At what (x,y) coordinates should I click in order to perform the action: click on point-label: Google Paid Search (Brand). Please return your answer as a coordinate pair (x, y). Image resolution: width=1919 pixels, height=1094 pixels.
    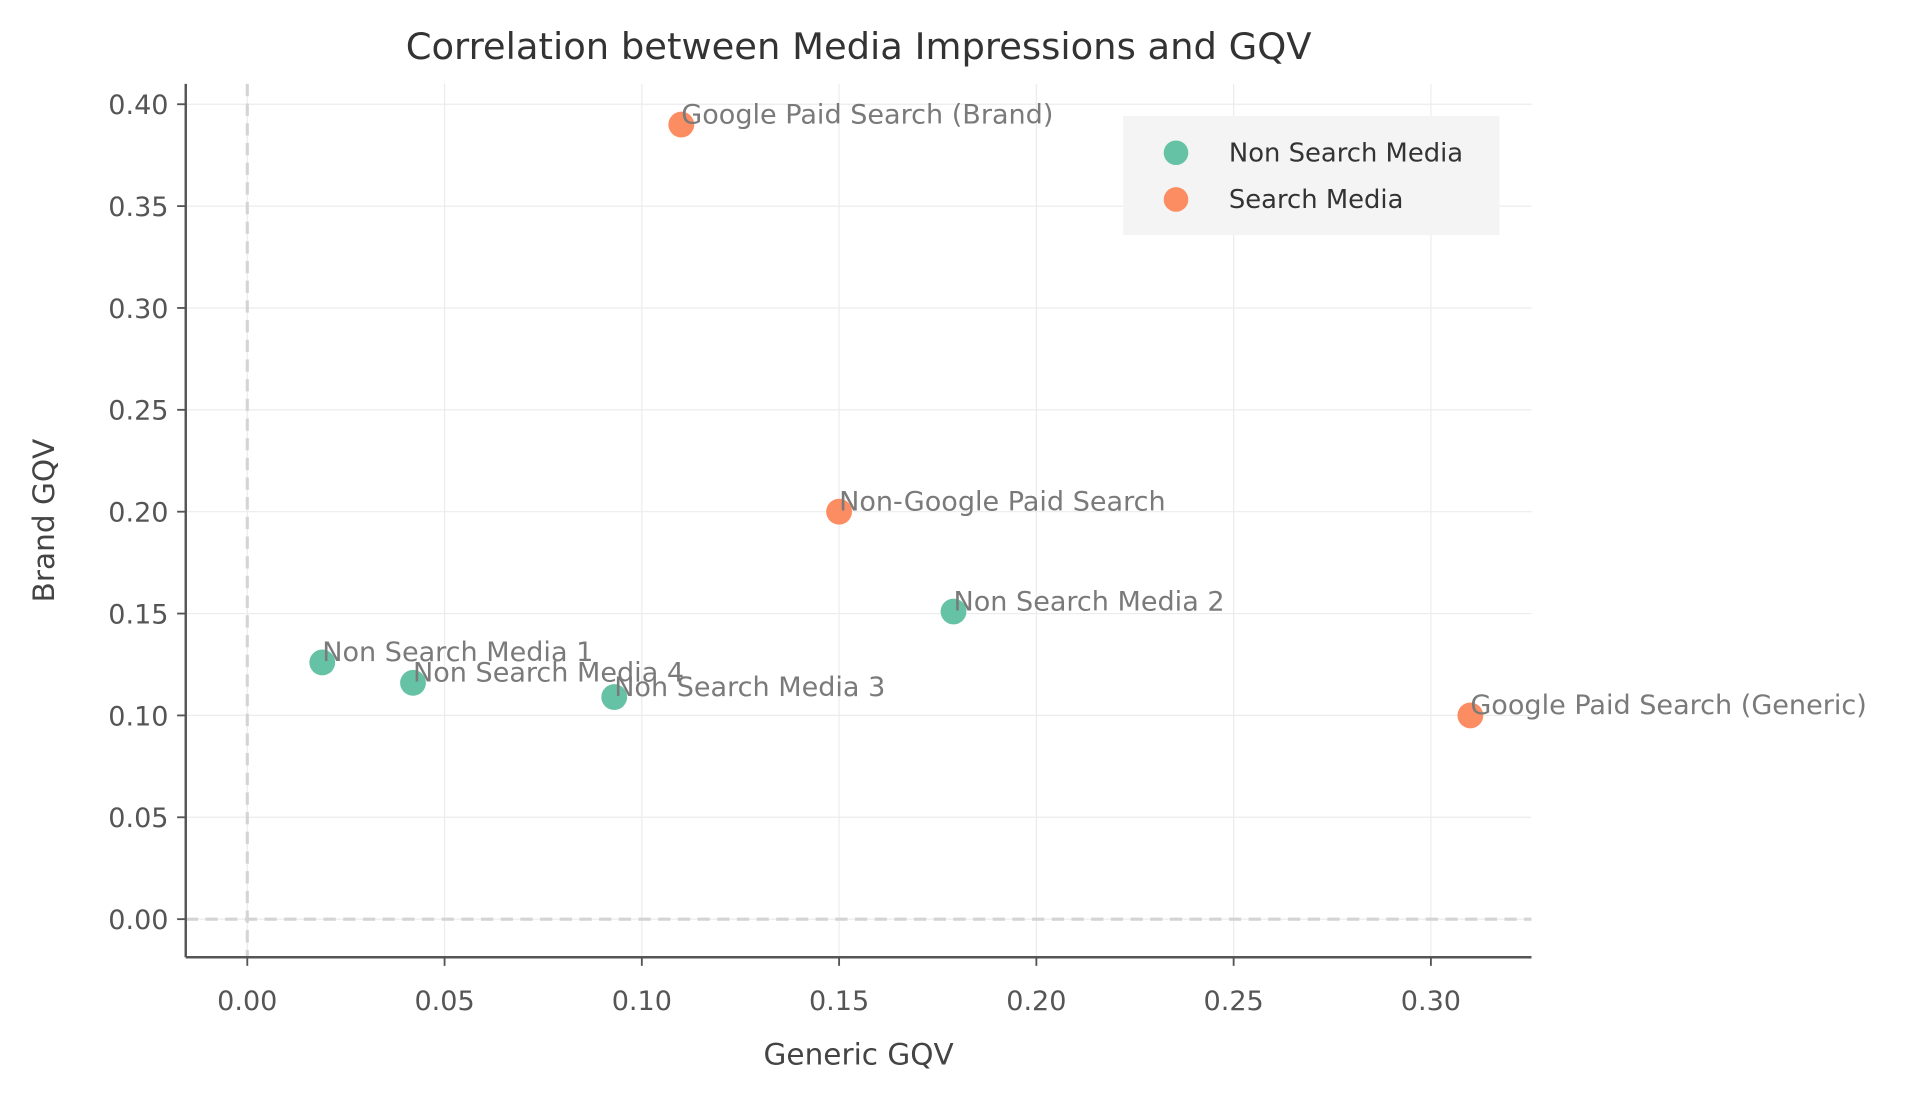
    Looking at the image, I should click on (867, 114).